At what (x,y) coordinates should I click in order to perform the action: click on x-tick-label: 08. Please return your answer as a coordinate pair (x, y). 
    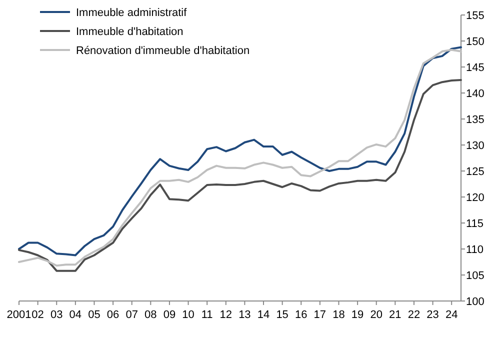
    Looking at the image, I should click on (150, 315).